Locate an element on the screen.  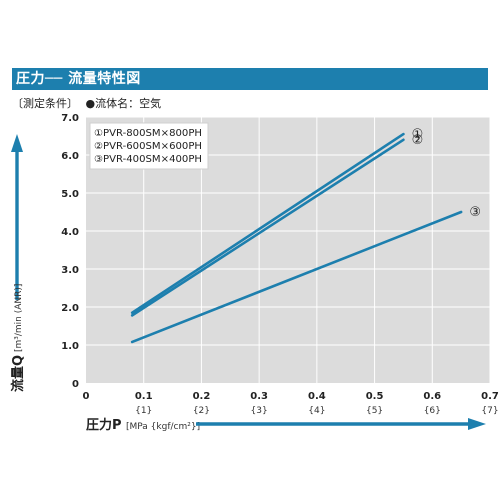
page-title: 圧力── 流量特性図 is located at coordinates (78, 79).